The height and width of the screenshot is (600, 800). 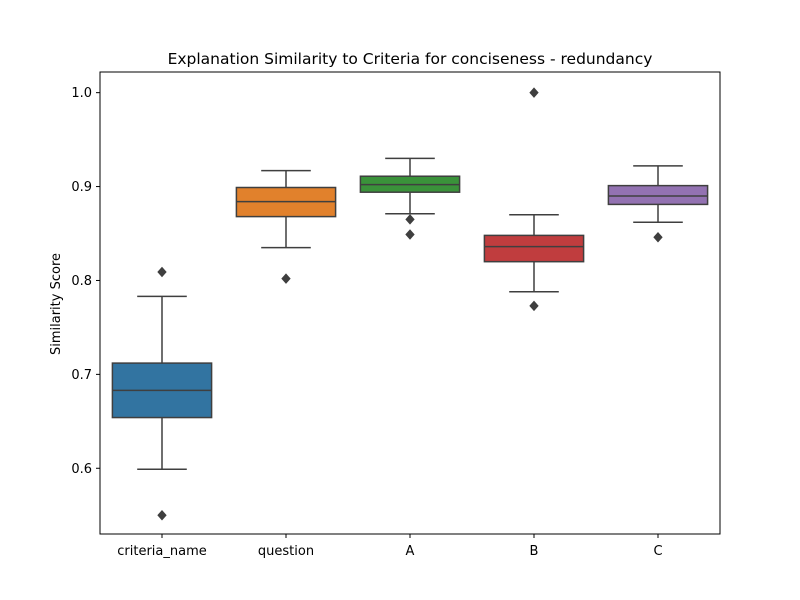 What do you see at coordinates (534, 551) in the screenshot?
I see `x-tick-label: B` at bounding box center [534, 551].